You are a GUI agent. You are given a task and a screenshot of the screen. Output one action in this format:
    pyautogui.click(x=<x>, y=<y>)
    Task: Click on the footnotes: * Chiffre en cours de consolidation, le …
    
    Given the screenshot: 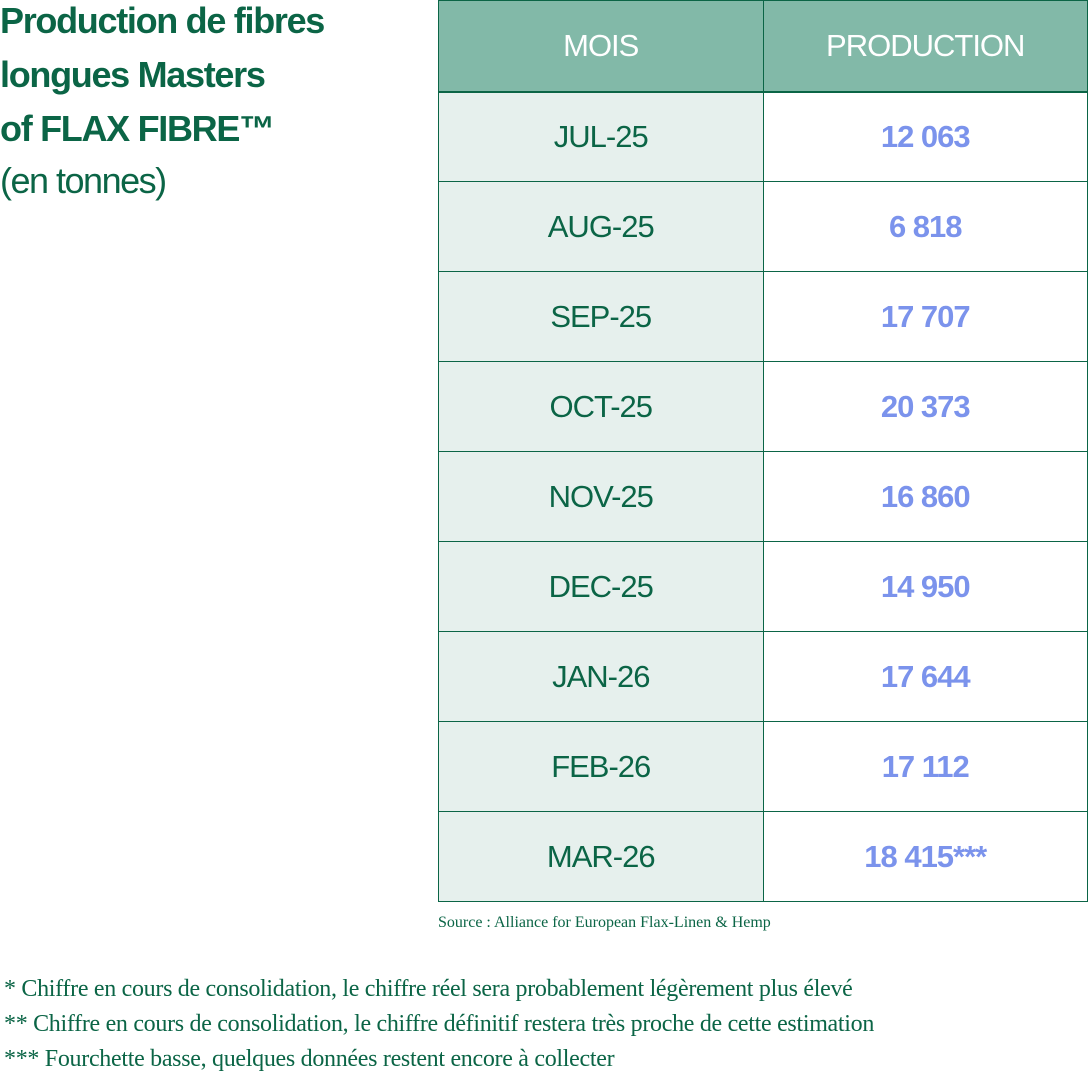 What is the action you would take?
    pyautogui.click(x=439, y=1024)
    